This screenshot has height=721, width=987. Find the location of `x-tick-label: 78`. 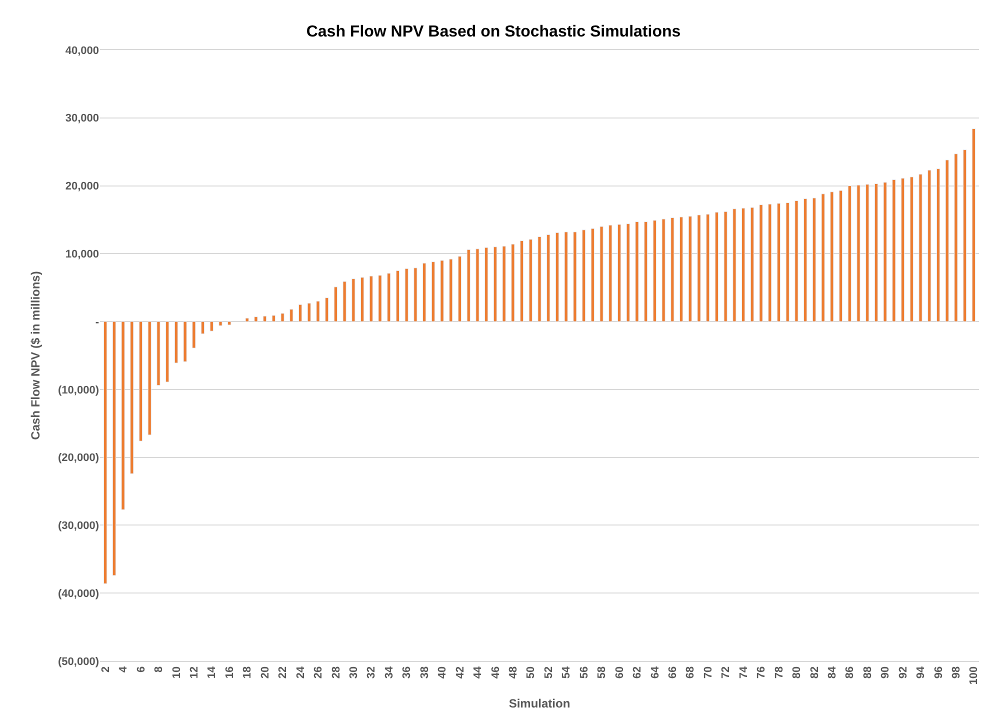

x-tick-label: 78 is located at coordinates (779, 672).